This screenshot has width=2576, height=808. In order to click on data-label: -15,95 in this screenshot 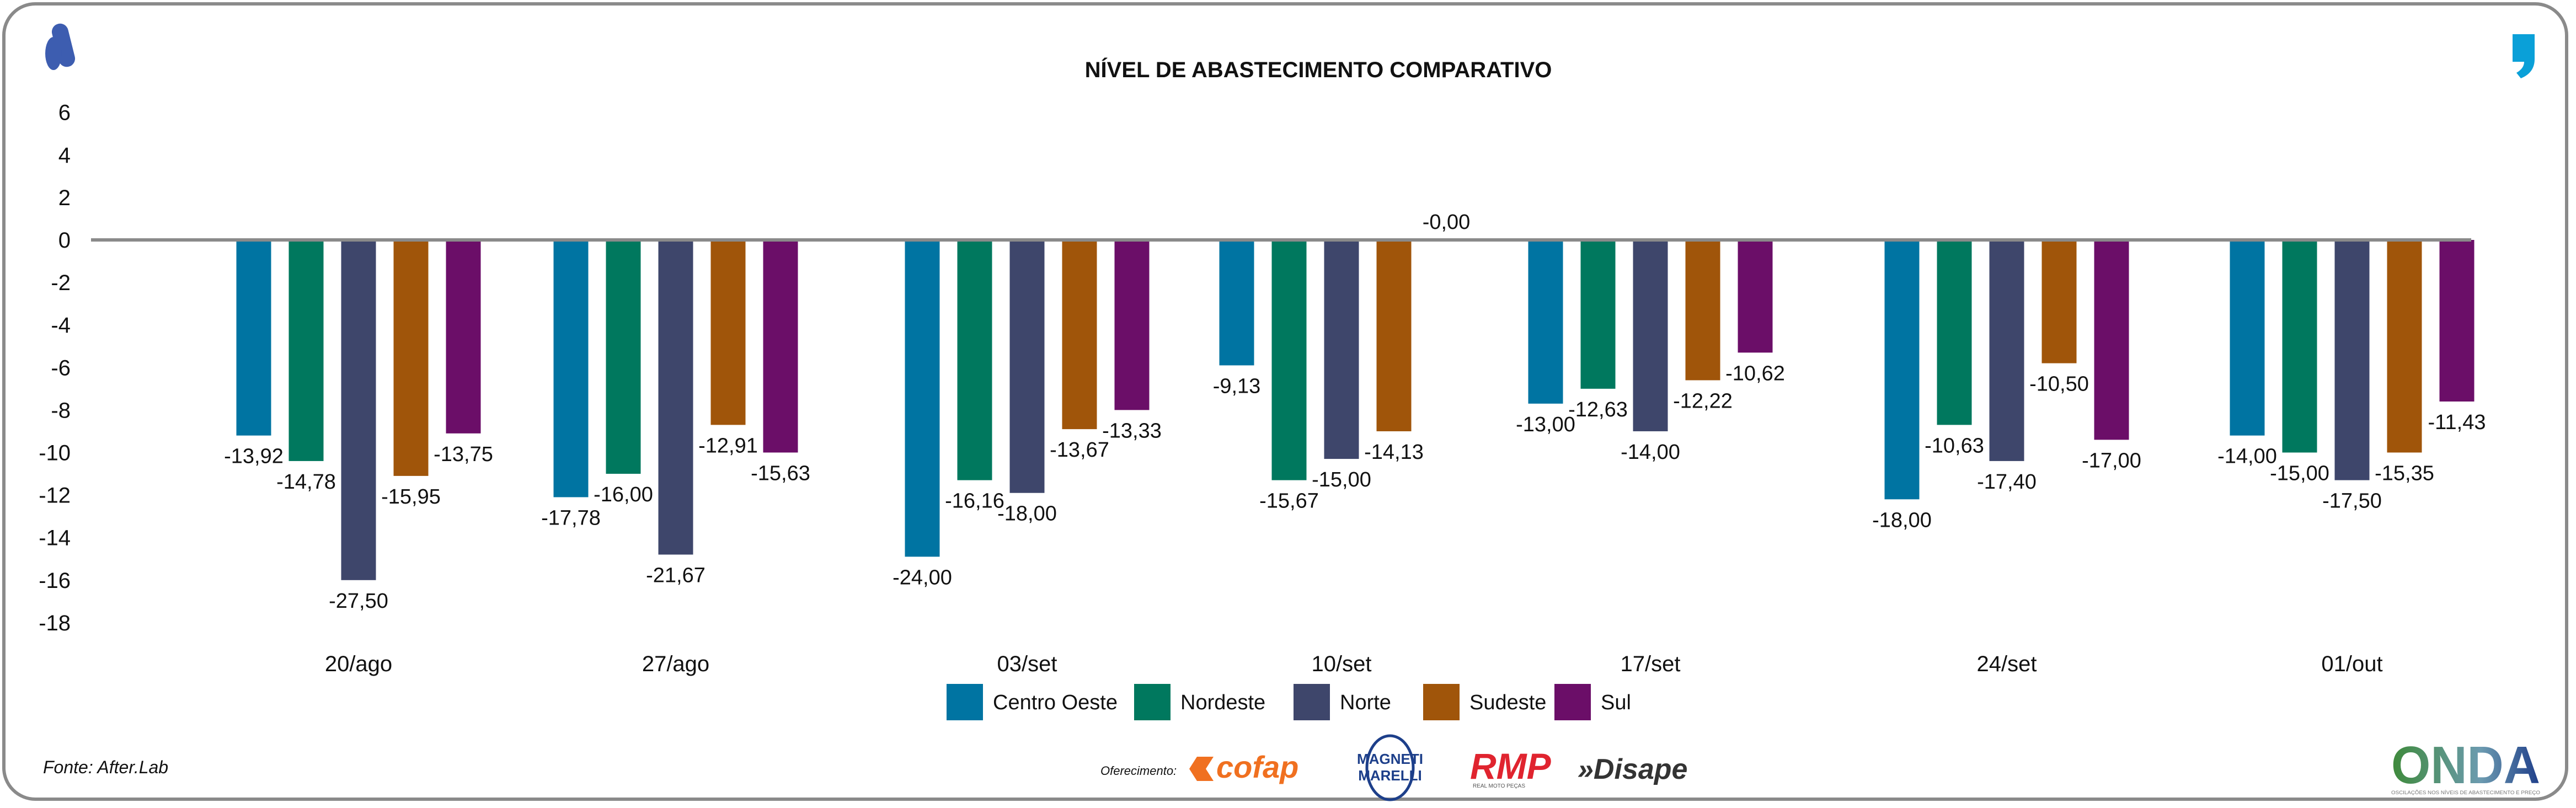, I will do `click(411, 497)`.